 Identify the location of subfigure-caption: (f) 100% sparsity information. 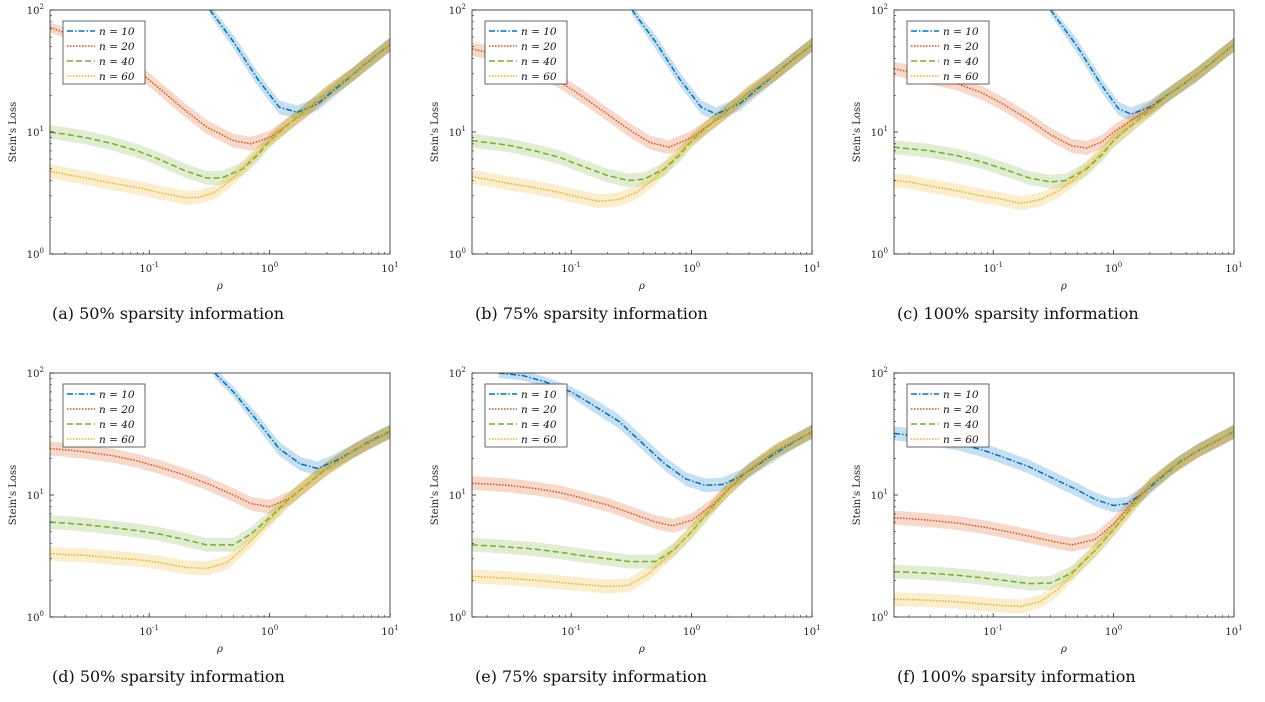
(1016, 676).